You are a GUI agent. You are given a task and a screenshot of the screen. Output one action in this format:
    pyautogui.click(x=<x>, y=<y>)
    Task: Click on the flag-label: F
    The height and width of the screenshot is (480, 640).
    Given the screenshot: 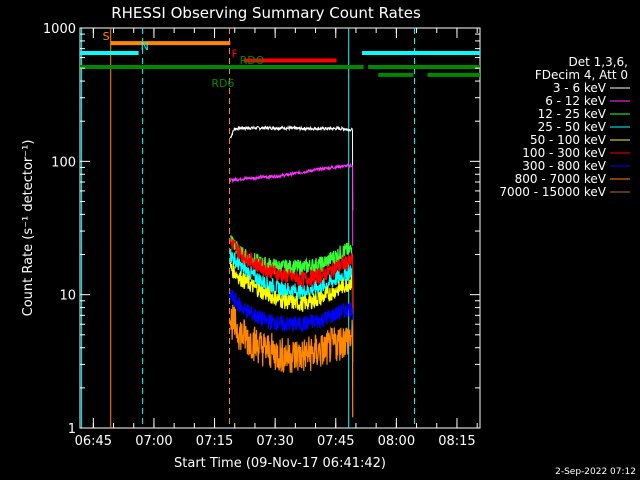 What is the action you would take?
    pyautogui.click(x=235, y=54)
    